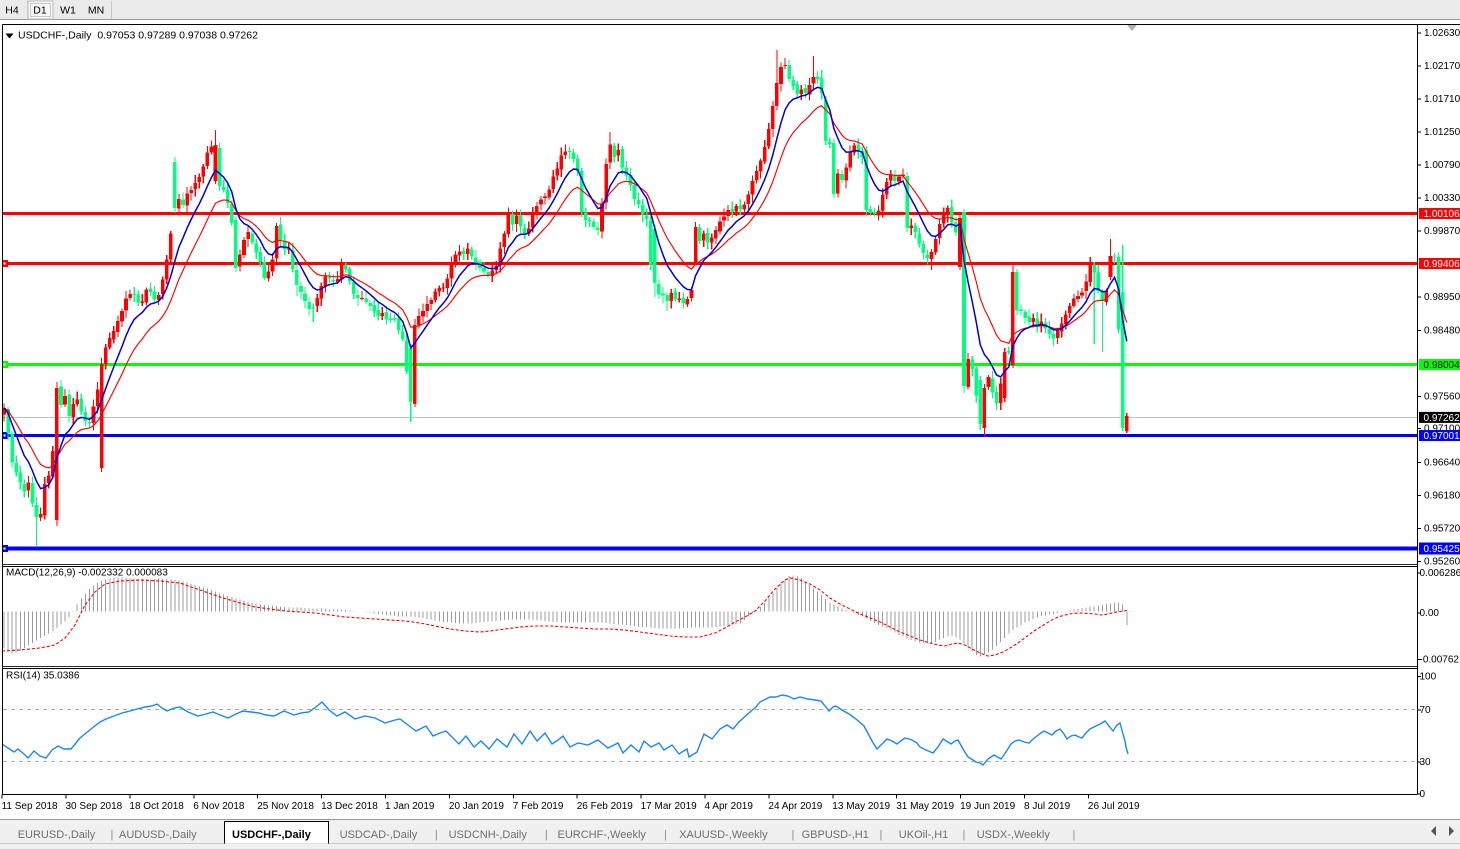  What do you see at coordinates (1442, 331) in the screenshot?
I see `svg-text: 0.98480` at bounding box center [1442, 331].